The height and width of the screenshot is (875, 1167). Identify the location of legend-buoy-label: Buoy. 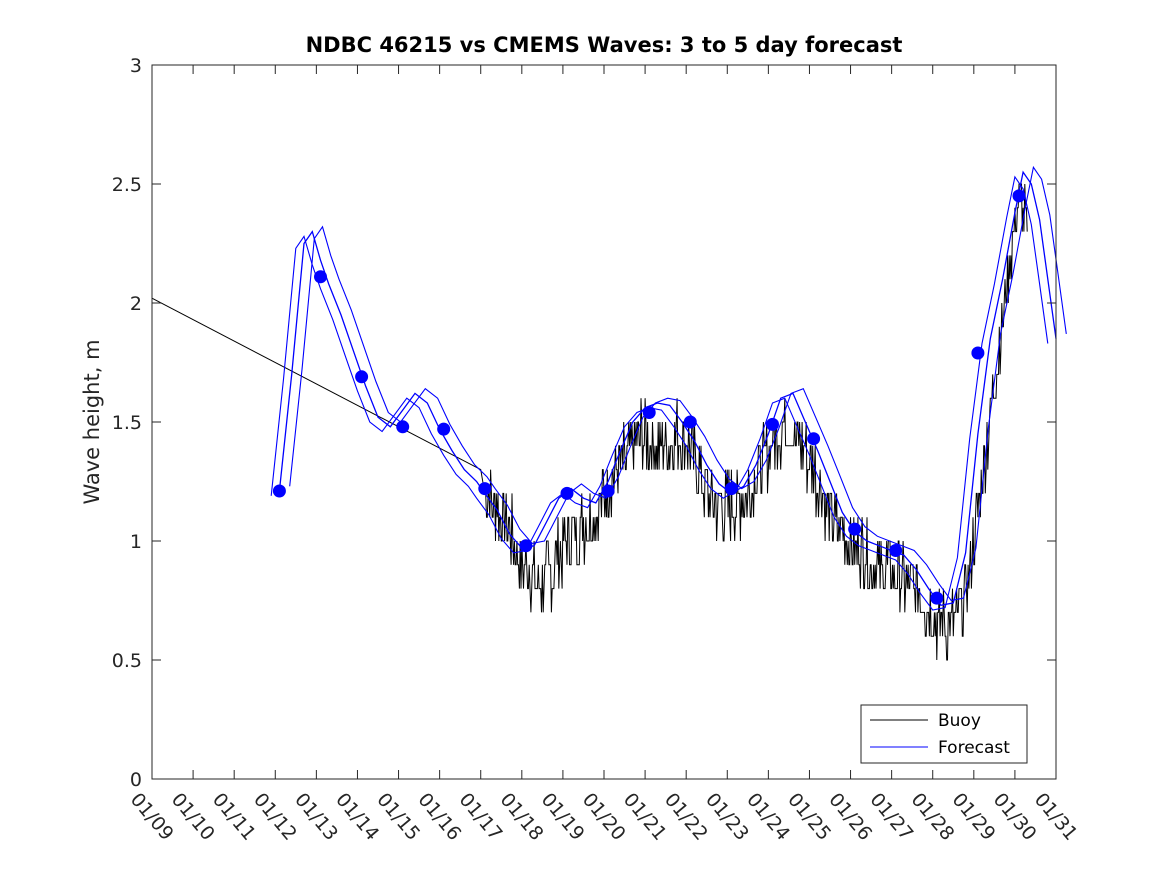
(959, 721).